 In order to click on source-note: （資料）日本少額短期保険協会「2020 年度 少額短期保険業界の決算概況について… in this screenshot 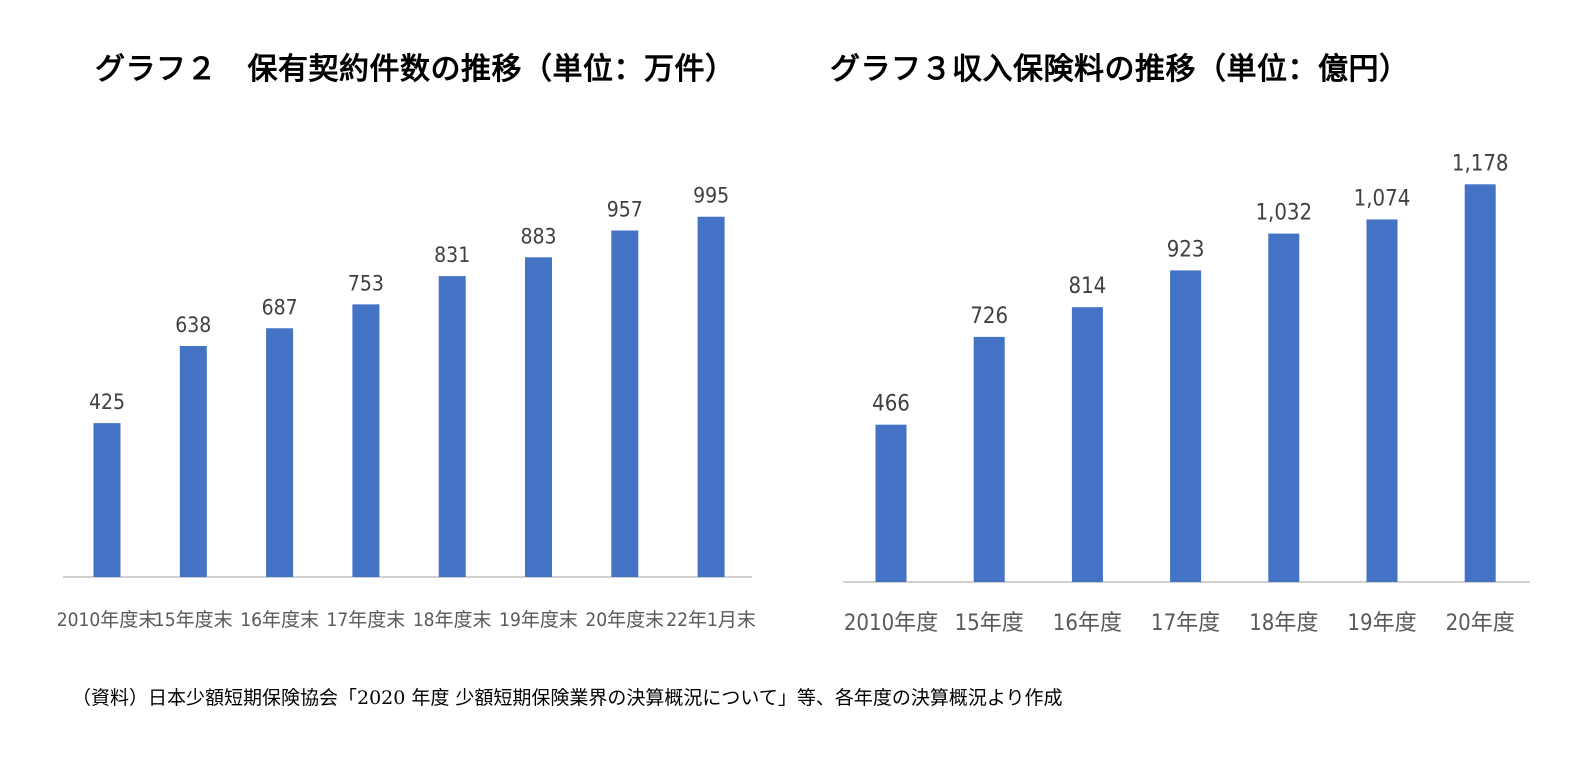, I will do `click(567, 698)`.